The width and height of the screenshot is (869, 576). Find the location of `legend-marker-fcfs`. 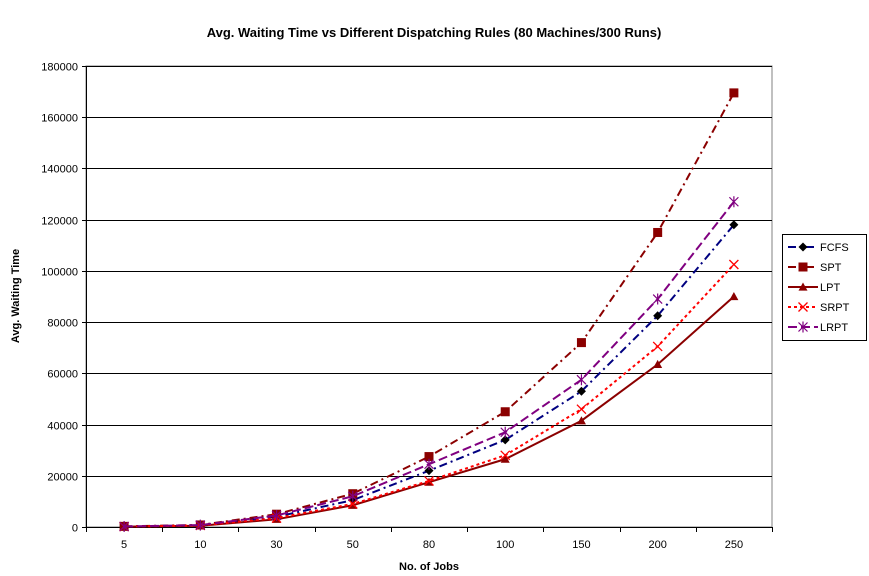

legend-marker-fcfs is located at coordinates (803, 247).